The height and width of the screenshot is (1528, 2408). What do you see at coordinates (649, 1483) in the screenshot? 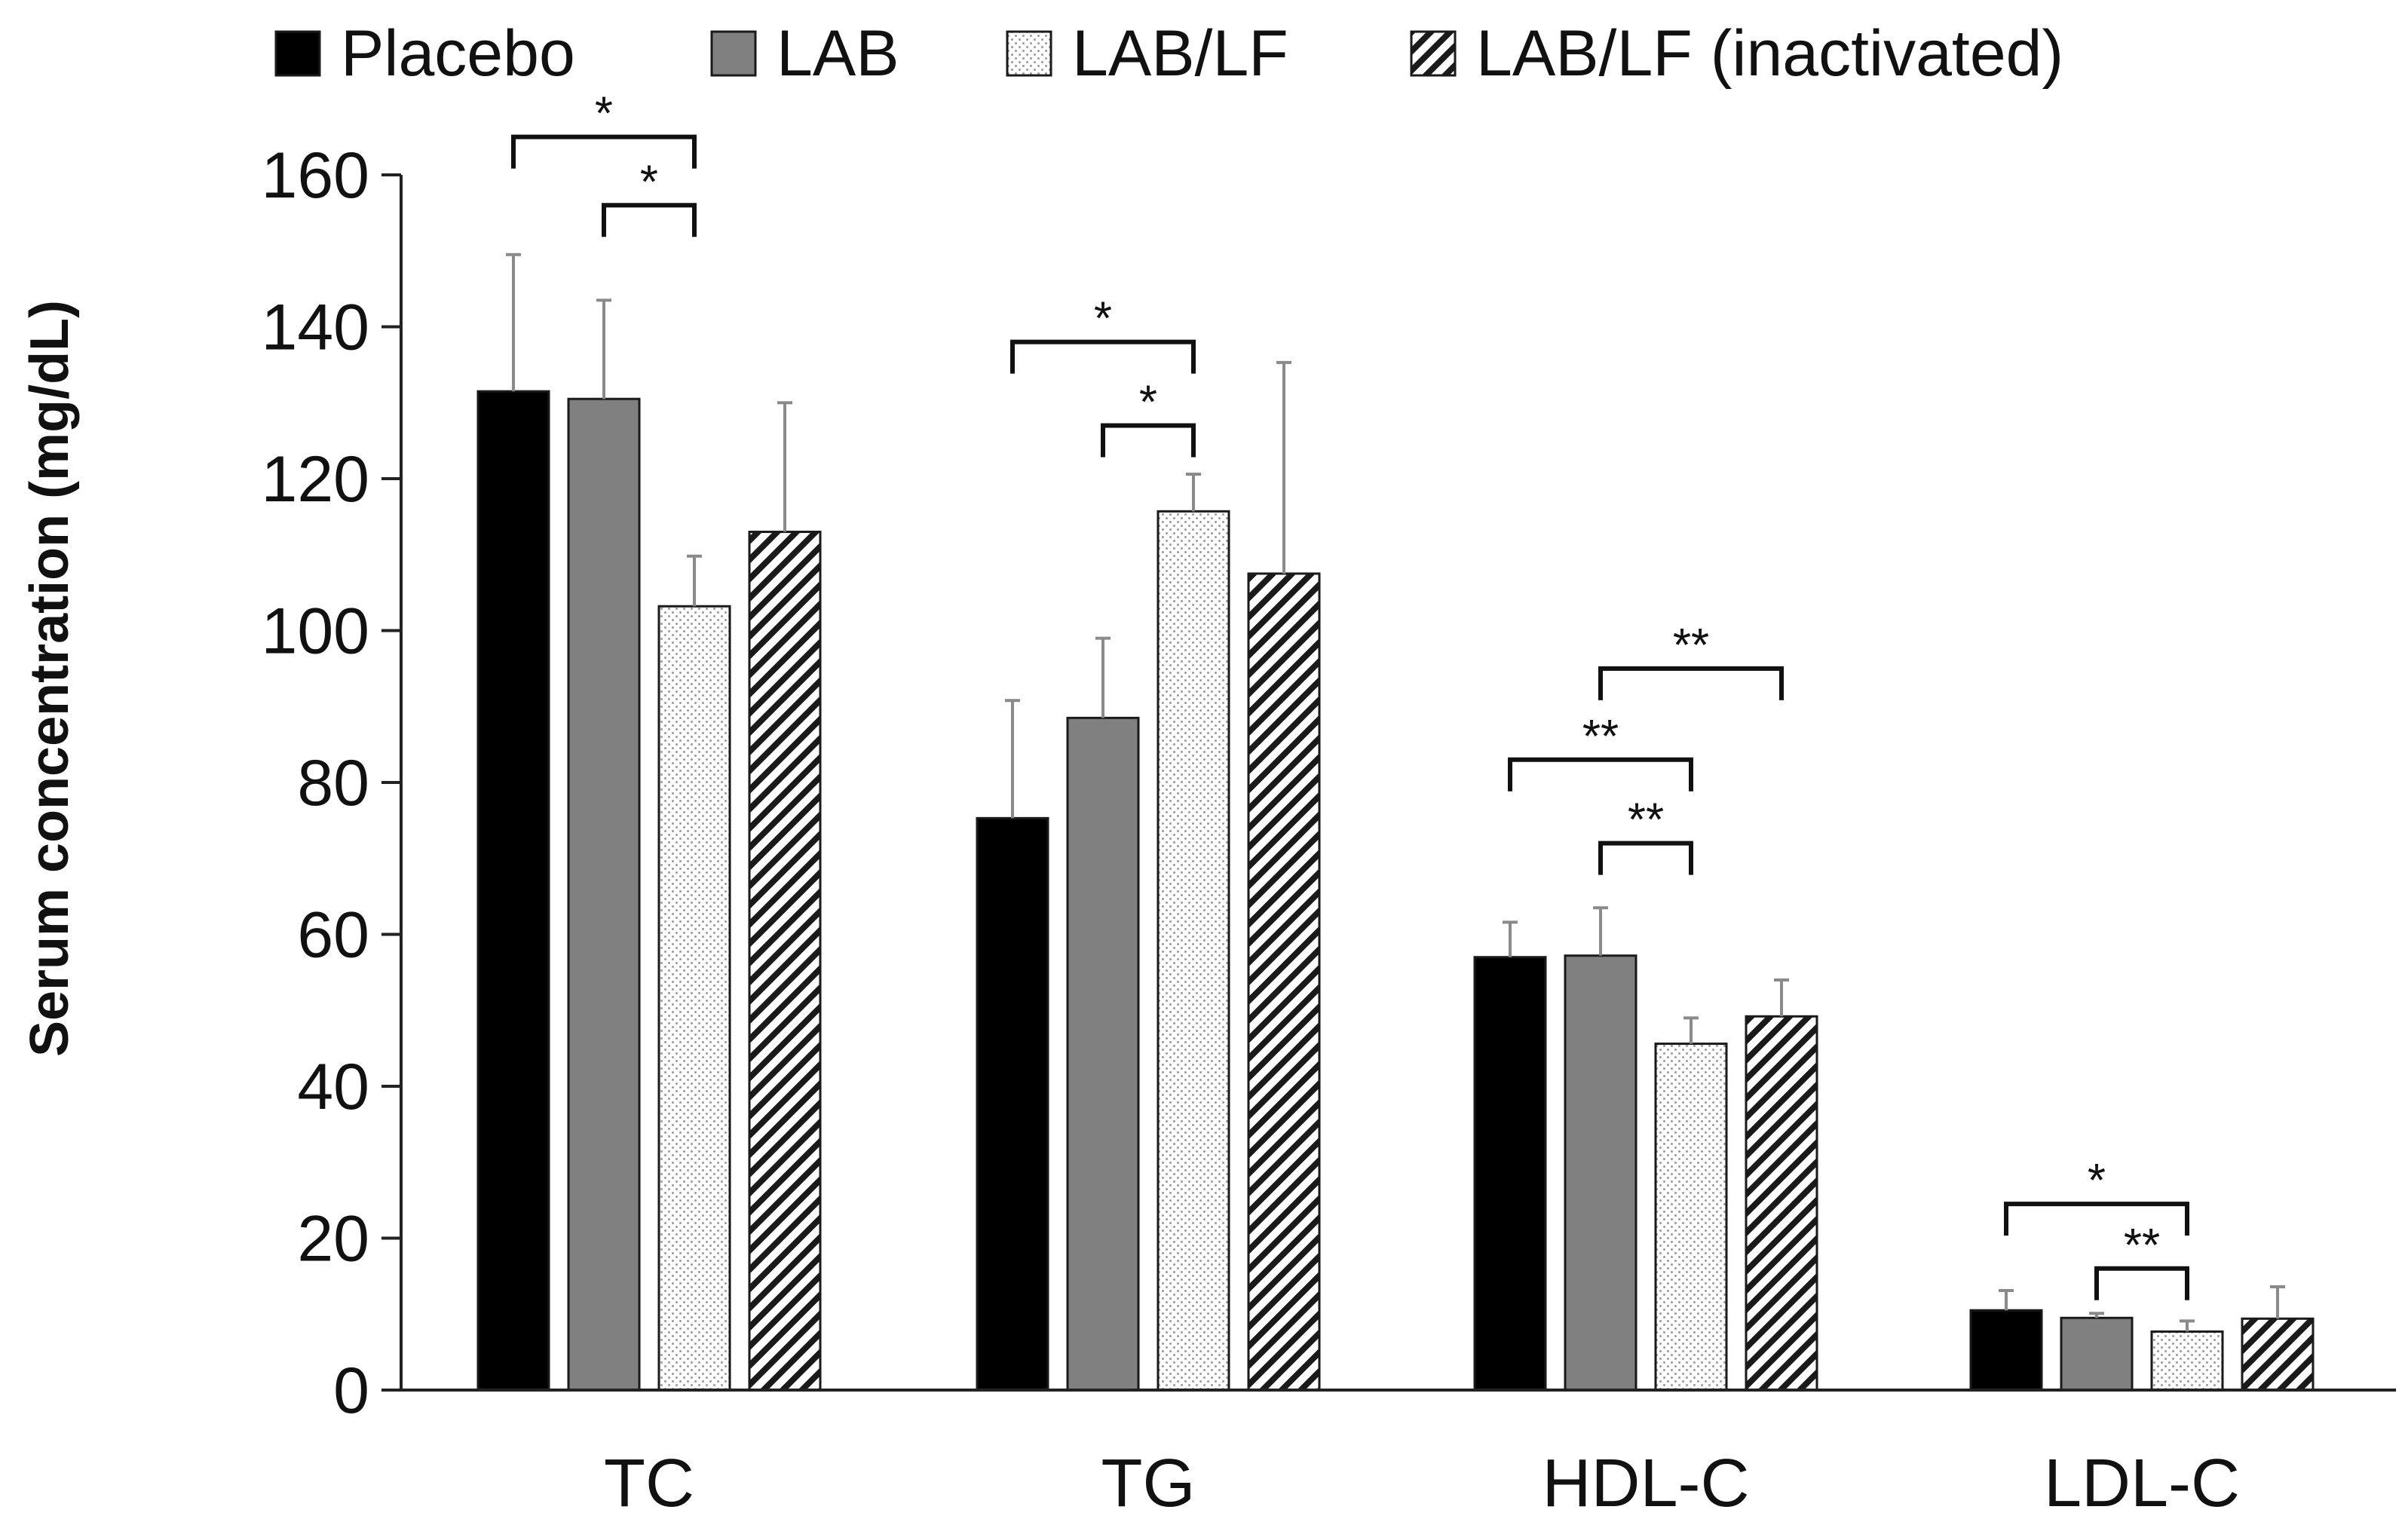
I see `category-label-tc: TC` at bounding box center [649, 1483].